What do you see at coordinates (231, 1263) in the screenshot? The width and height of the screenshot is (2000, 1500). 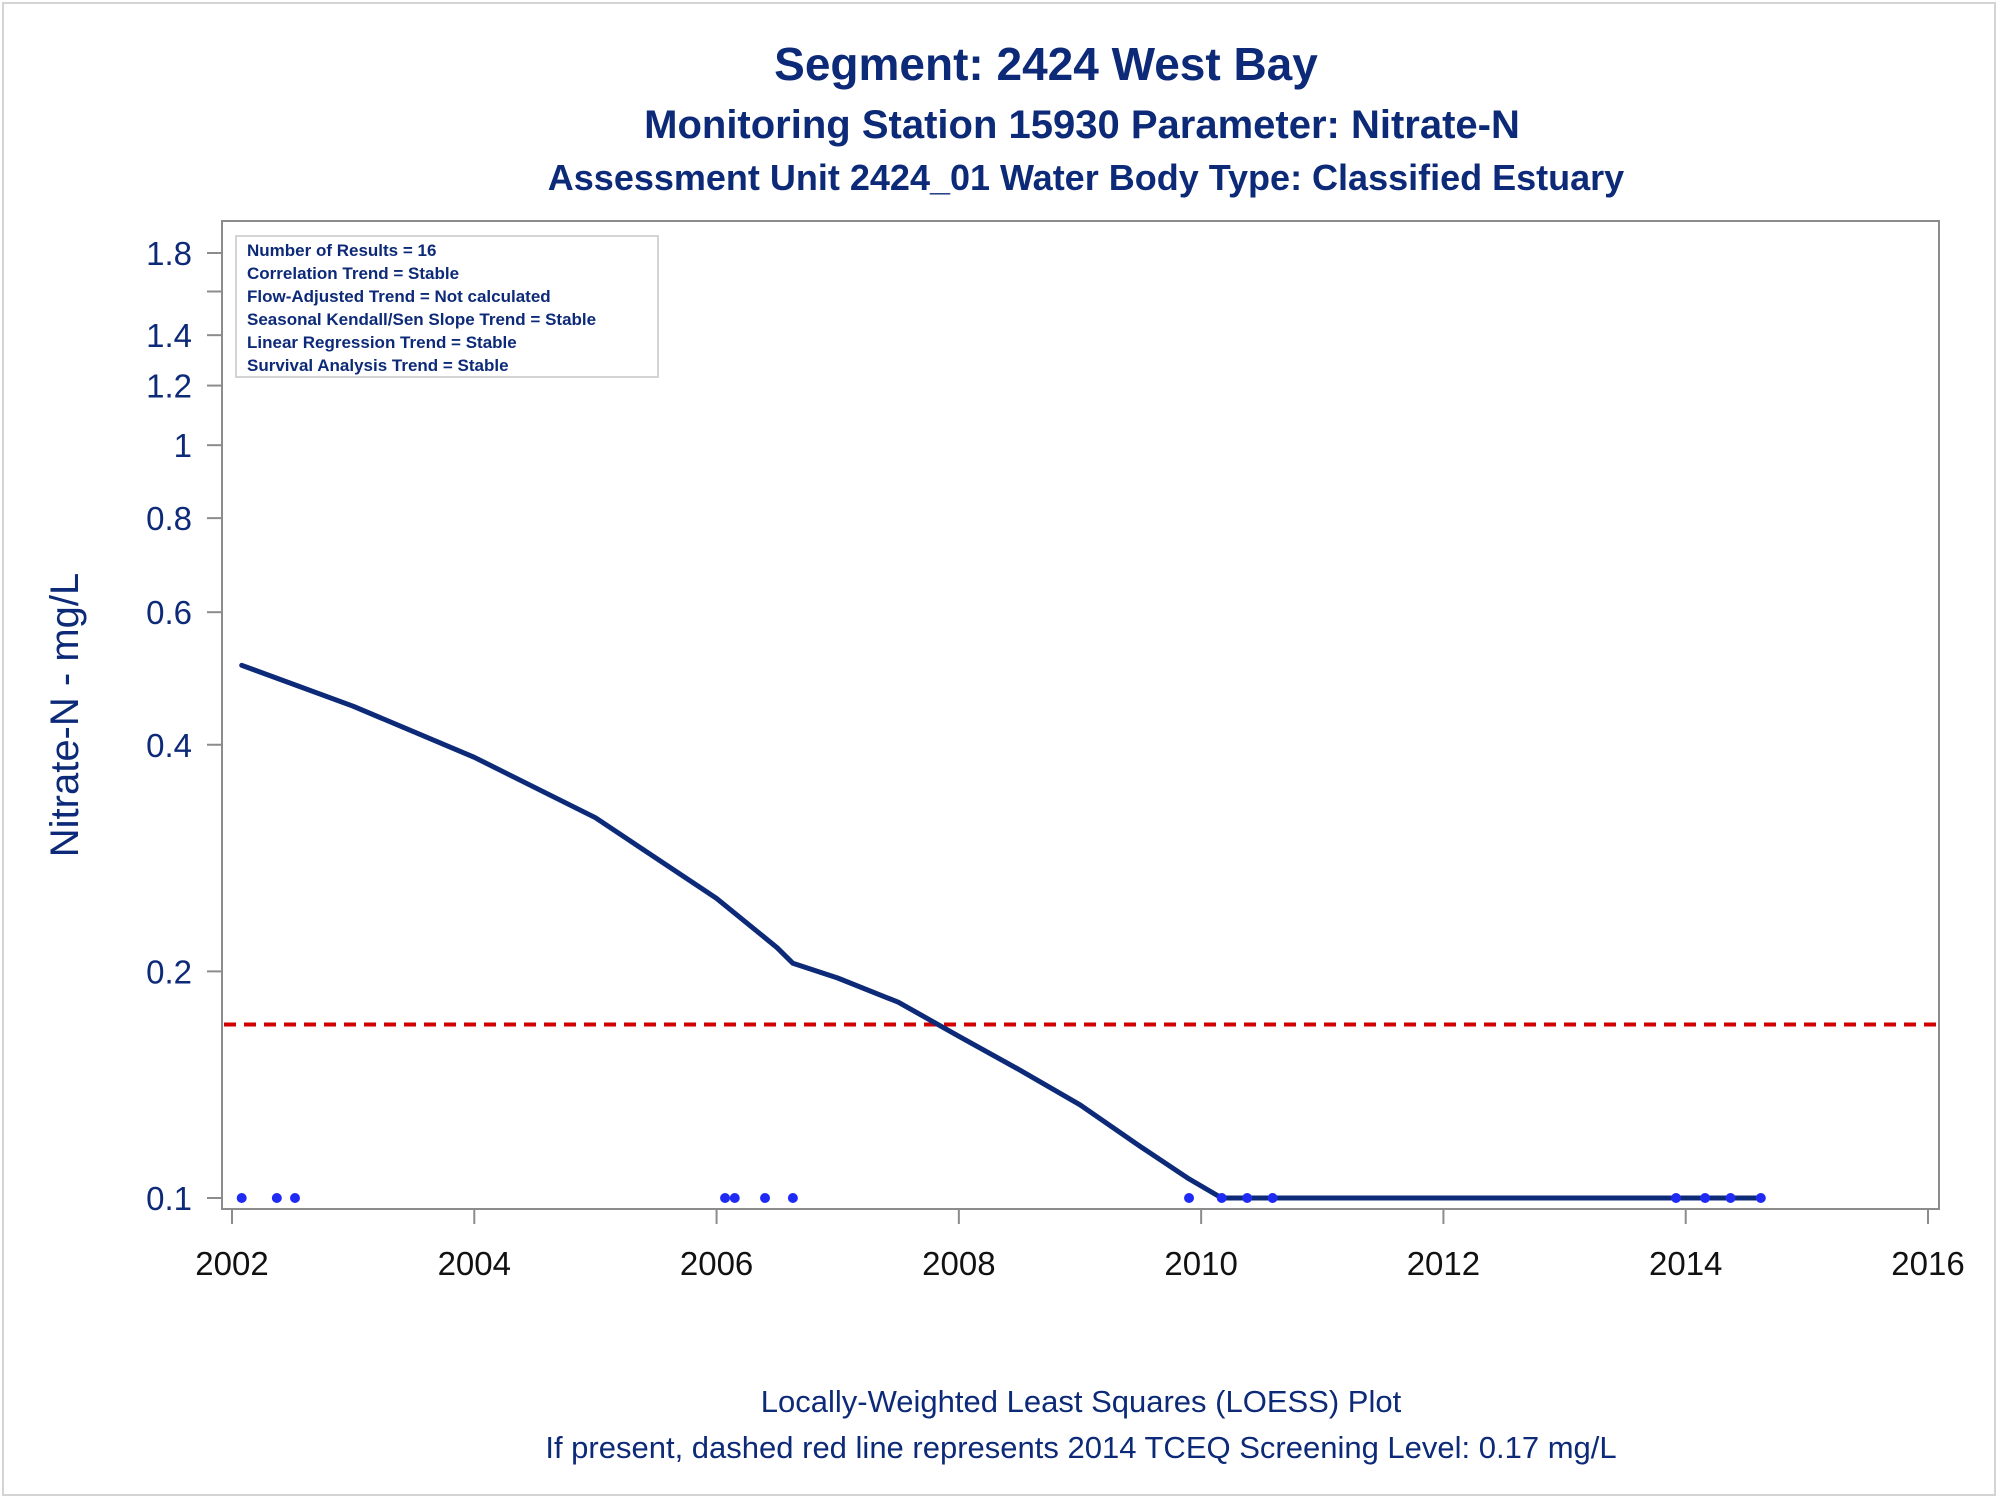 I see `x-tick-label: 2002` at bounding box center [231, 1263].